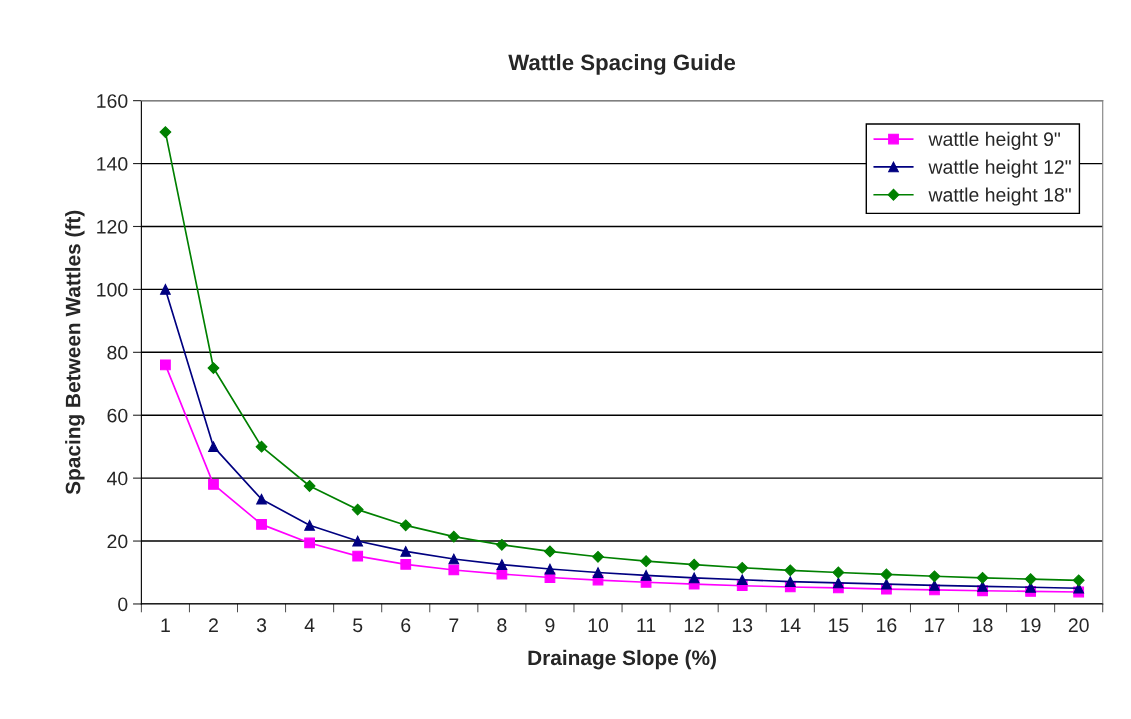 The image size is (1131, 719). What do you see at coordinates (117, 478) in the screenshot?
I see `y-tick-label: 40` at bounding box center [117, 478].